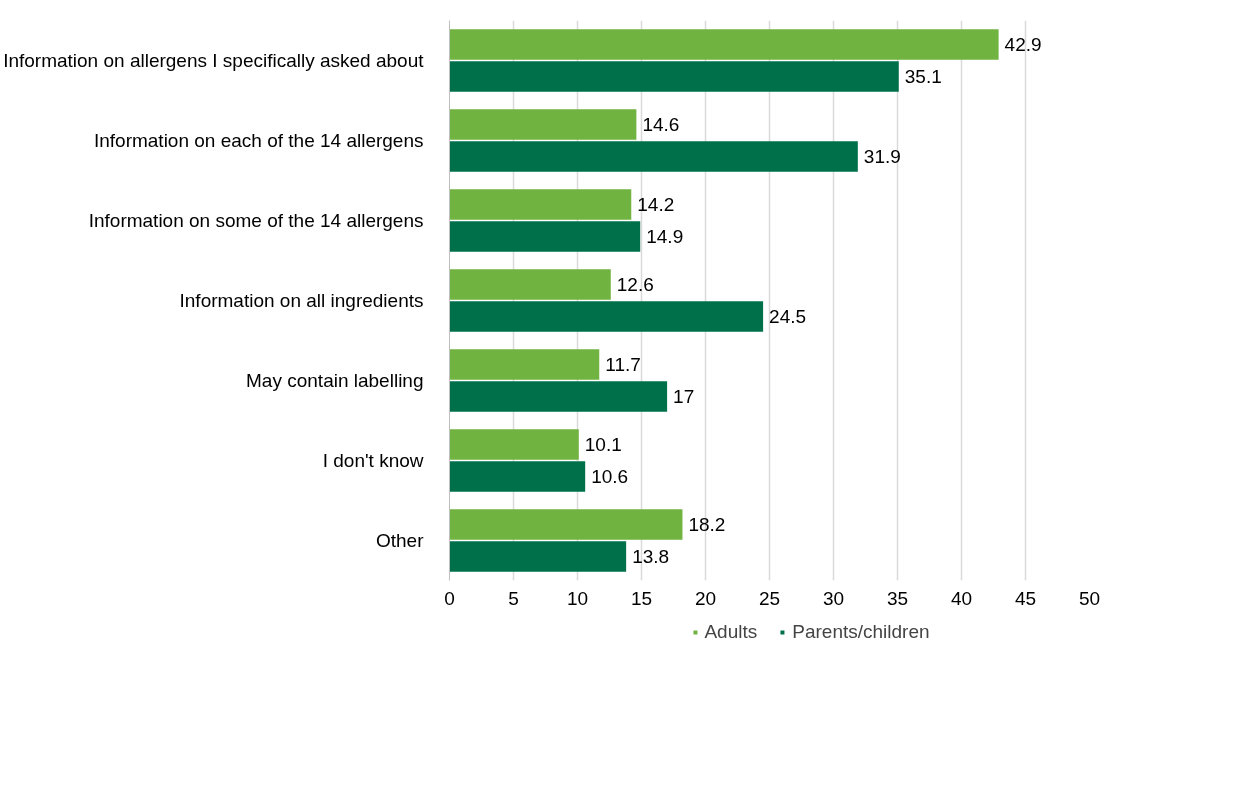 The width and height of the screenshot is (1253, 787). Describe the element at coordinates (641, 598) in the screenshot. I see `x-tick-label: 15` at that location.